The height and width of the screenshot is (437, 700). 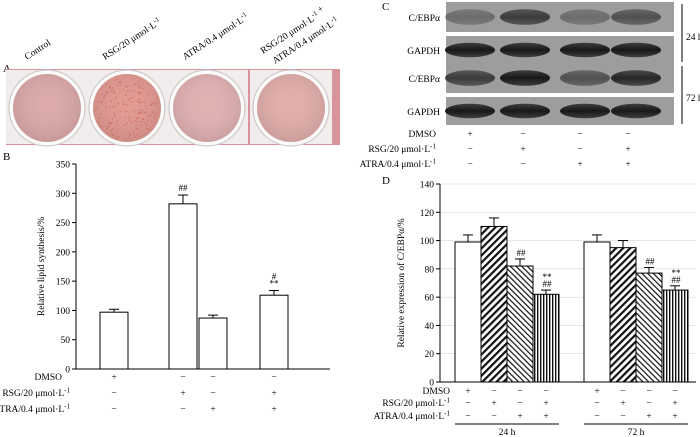 I want to click on treatment-row-label: DMSO, so click(x=49, y=378).